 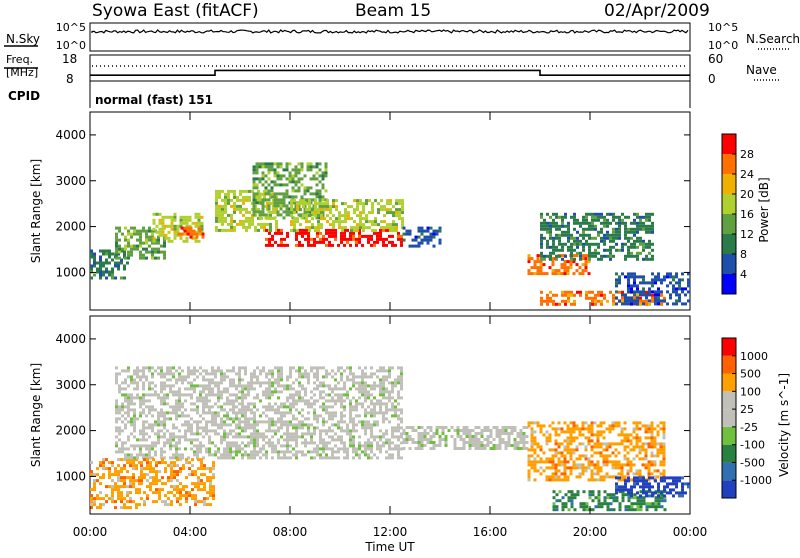 I want to click on colorbar-label-3: 25, so click(x=747, y=409).